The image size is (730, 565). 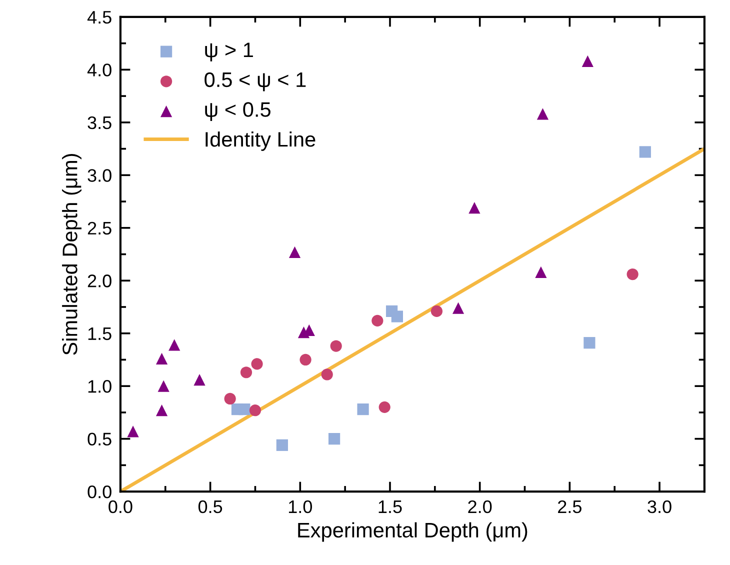 What do you see at coordinates (100, 333) in the screenshot?
I see `y-tick-label: 1.5` at bounding box center [100, 333].